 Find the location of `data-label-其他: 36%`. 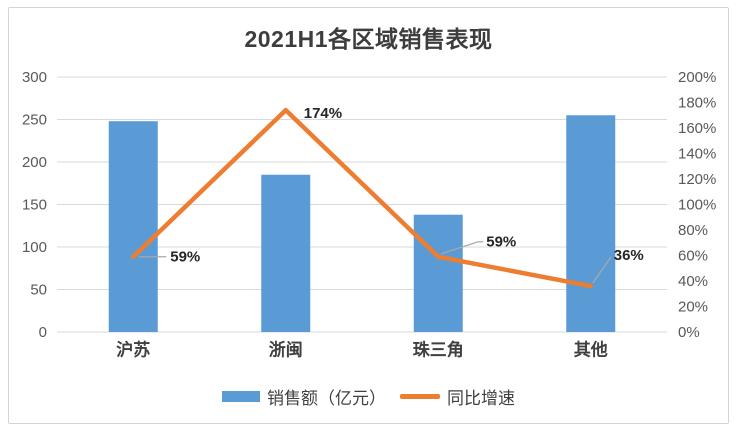

data-label-其他: 36% is located at coordinates (629, 255).